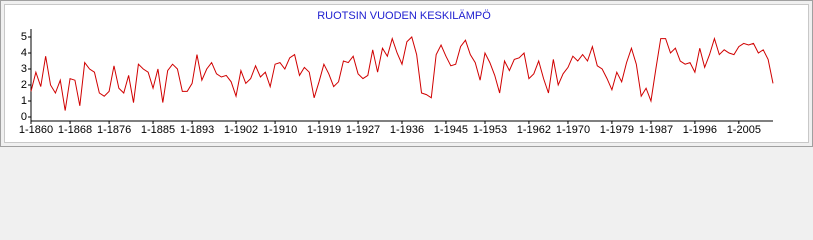  What do you see at coordinates (404, 16) in the screenshot?
I see `chart-title: RUOTSIN VUODEN KESKILÄMPÖ` at bounding box center [404, 16].